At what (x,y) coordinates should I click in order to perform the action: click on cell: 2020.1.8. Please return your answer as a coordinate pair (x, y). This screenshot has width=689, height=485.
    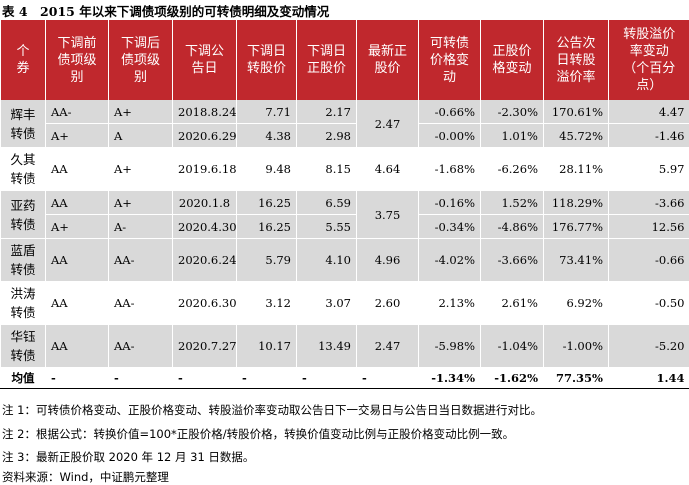
    Looking at the image, I should click on (204, 202).